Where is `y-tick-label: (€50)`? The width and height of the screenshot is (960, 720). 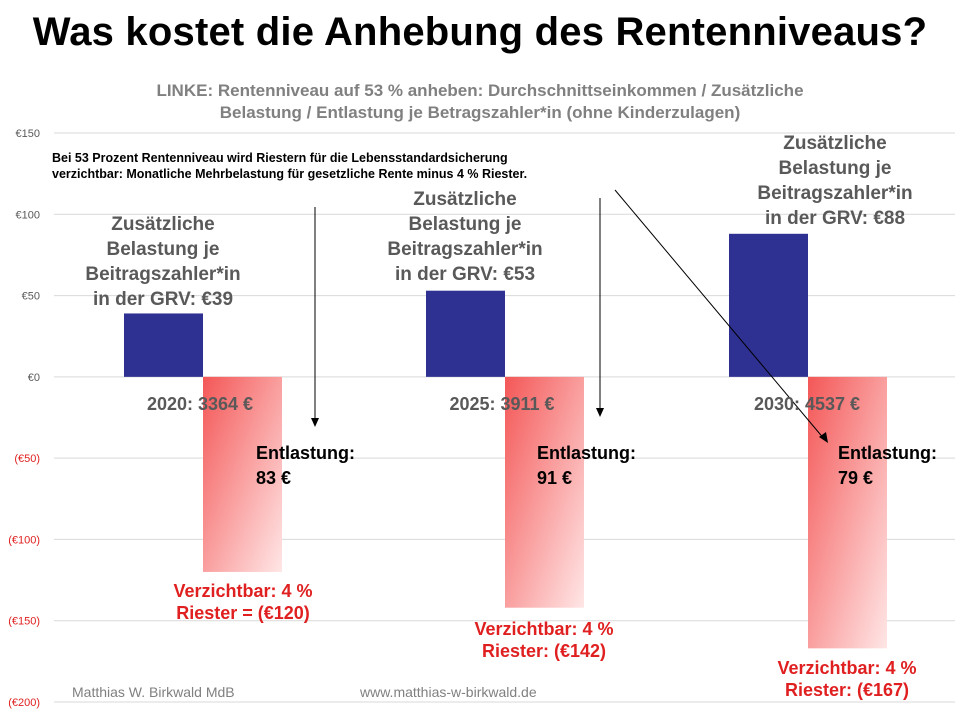 y-tick-label: (€50) is located at coordinates (27, 459).